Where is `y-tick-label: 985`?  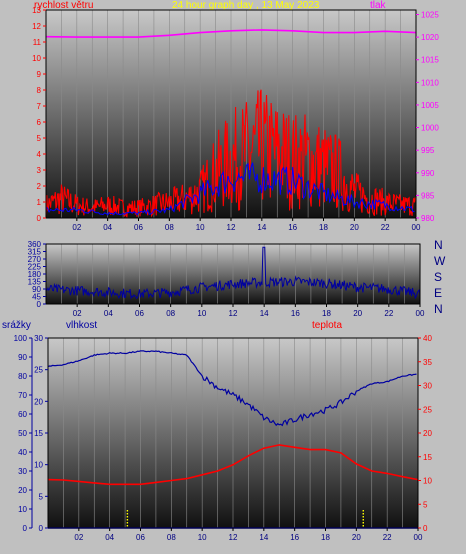
y-tick-label: 985 is located at coordinates (428, 195).